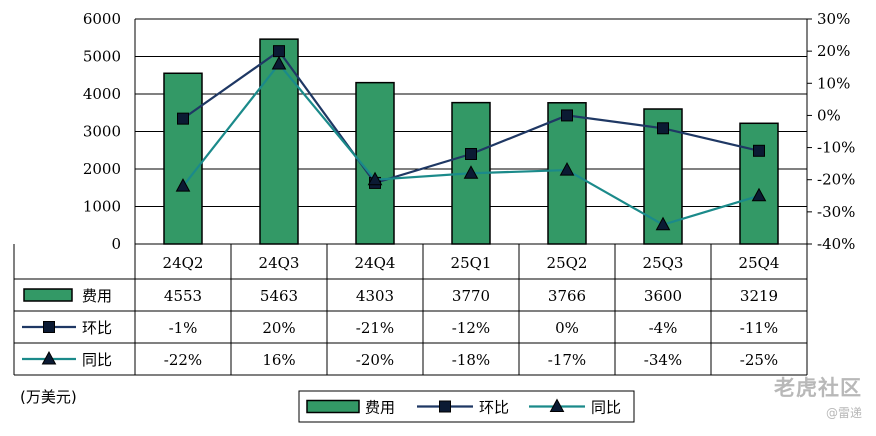  Describe the element at coordinates (818, 388) in the screenshot. I see `watermark-main: 老虎社区` at that location.